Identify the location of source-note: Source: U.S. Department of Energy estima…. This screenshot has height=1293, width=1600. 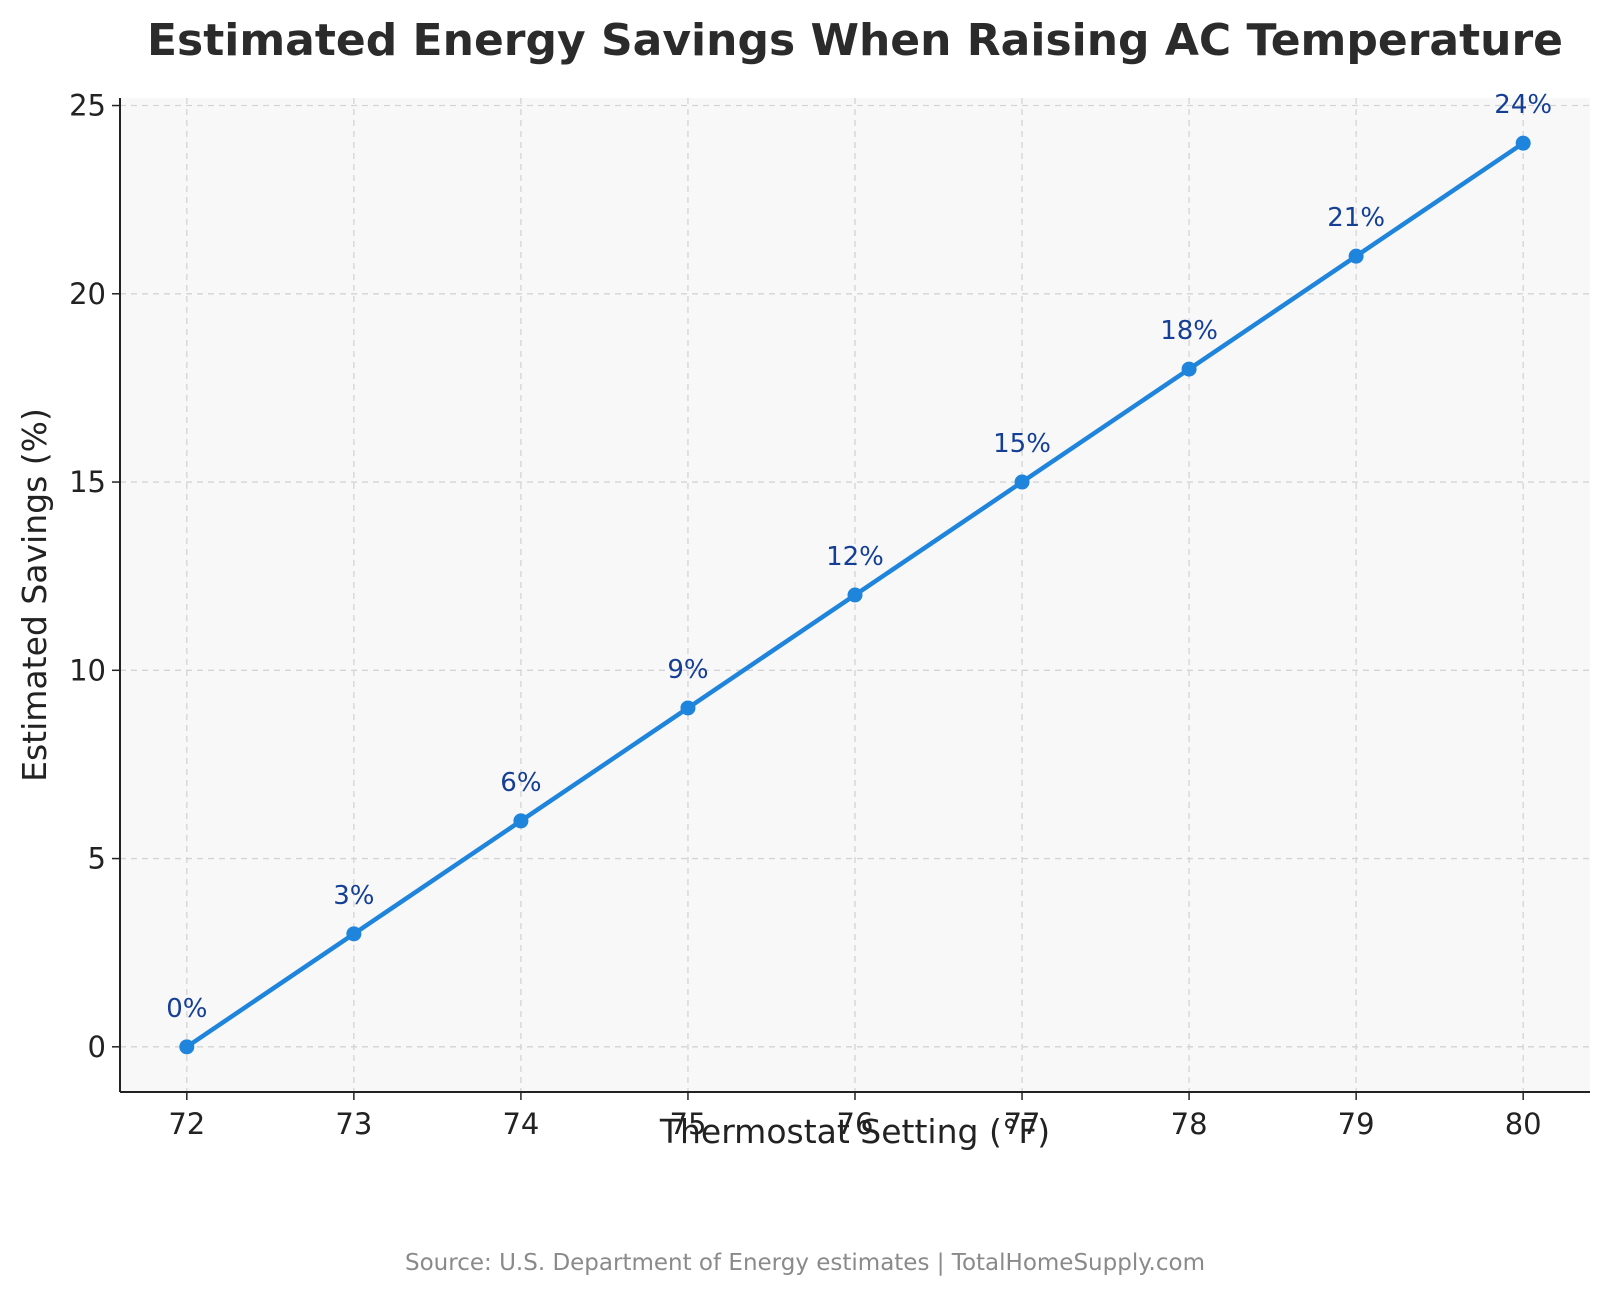
(805, 1263).